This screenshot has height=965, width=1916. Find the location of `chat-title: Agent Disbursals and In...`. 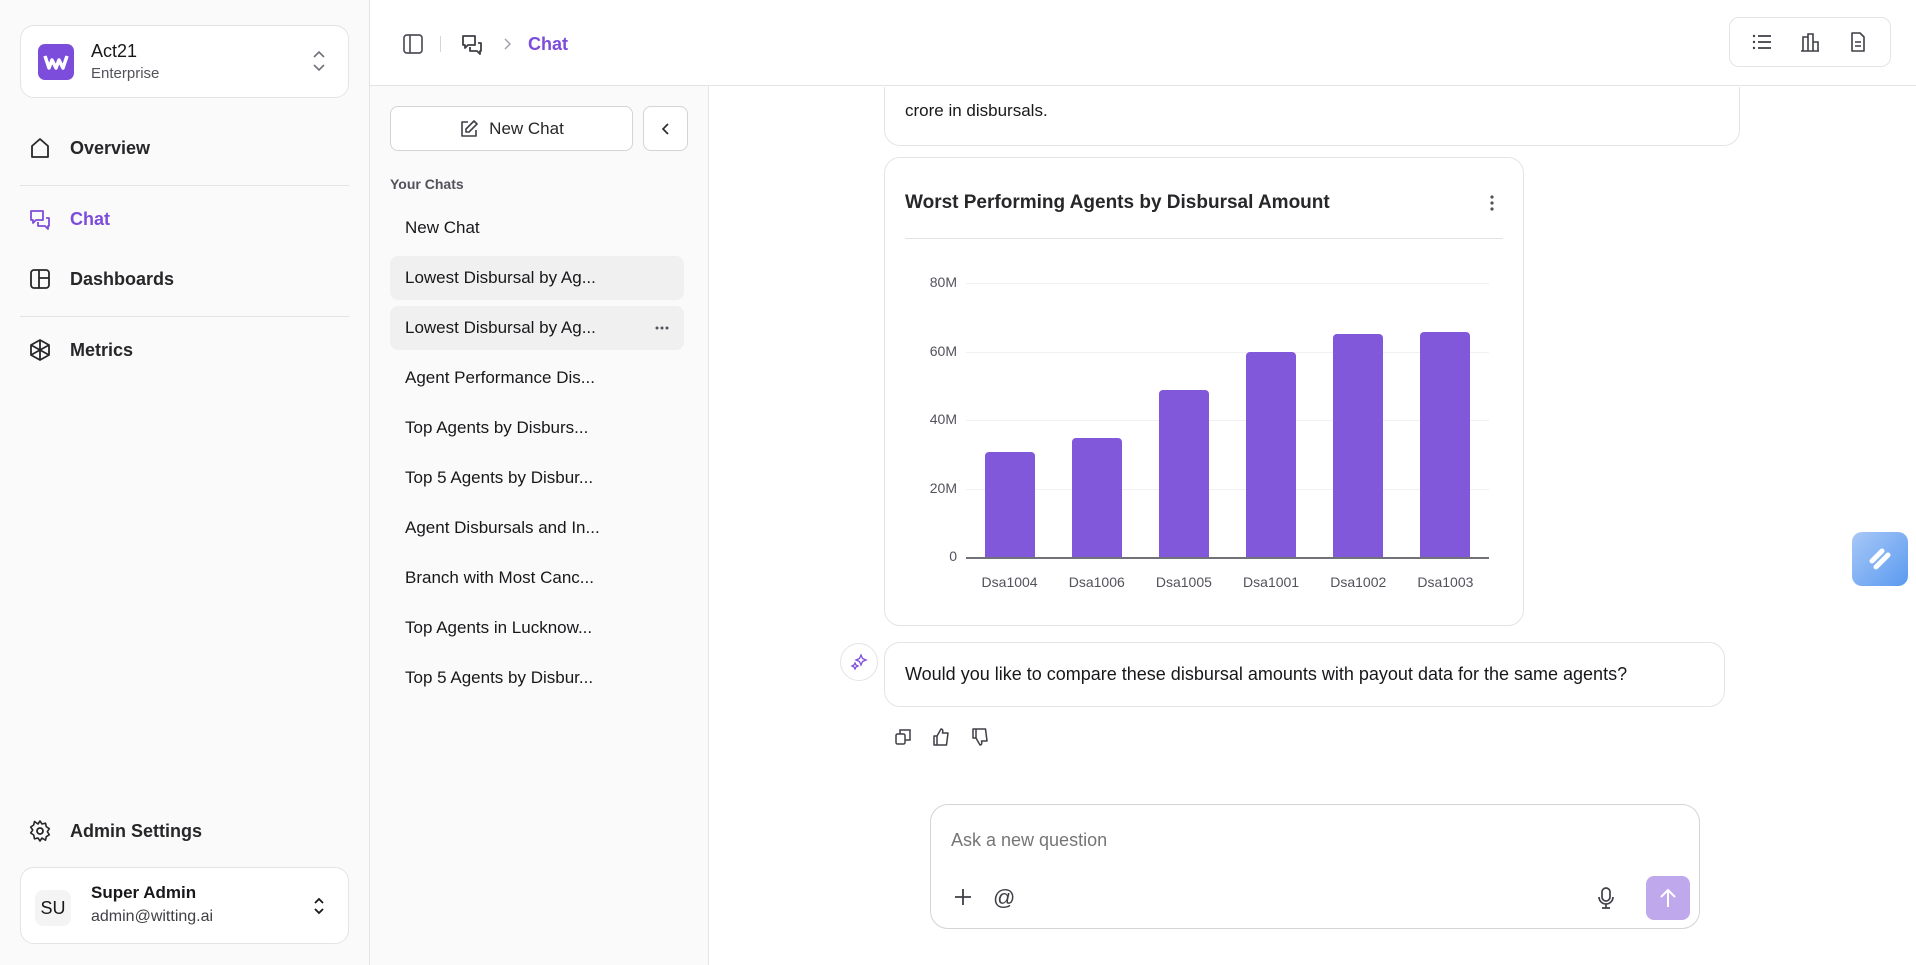

chat-title: Agent Disbursals and In... is located at coordinates (502, 527).